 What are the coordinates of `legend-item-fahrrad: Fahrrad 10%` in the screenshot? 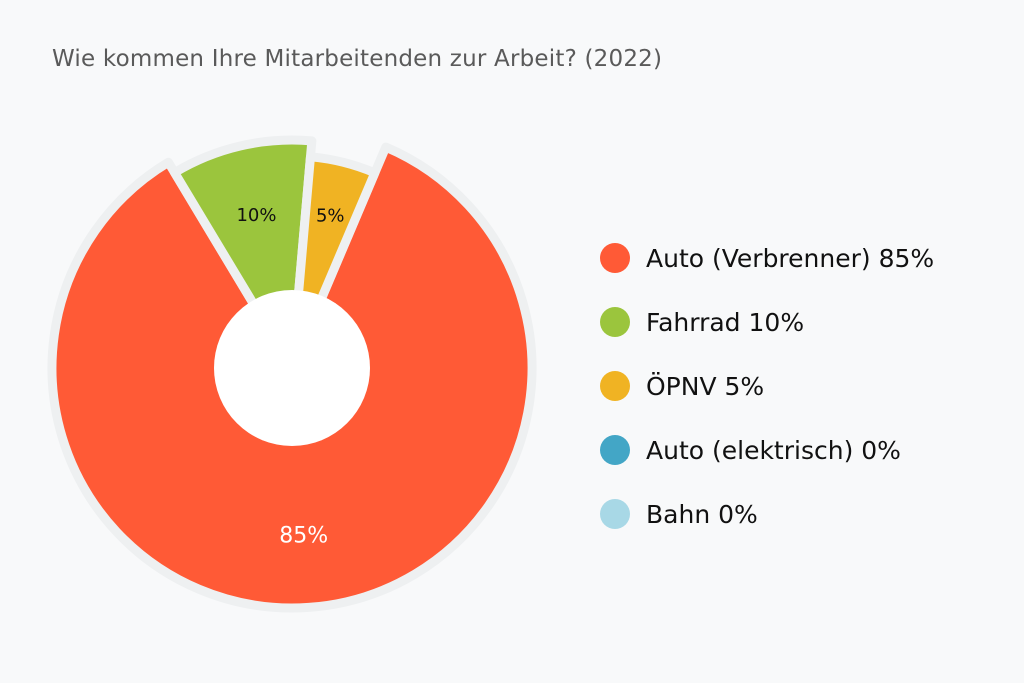 It's located at (767, 322).